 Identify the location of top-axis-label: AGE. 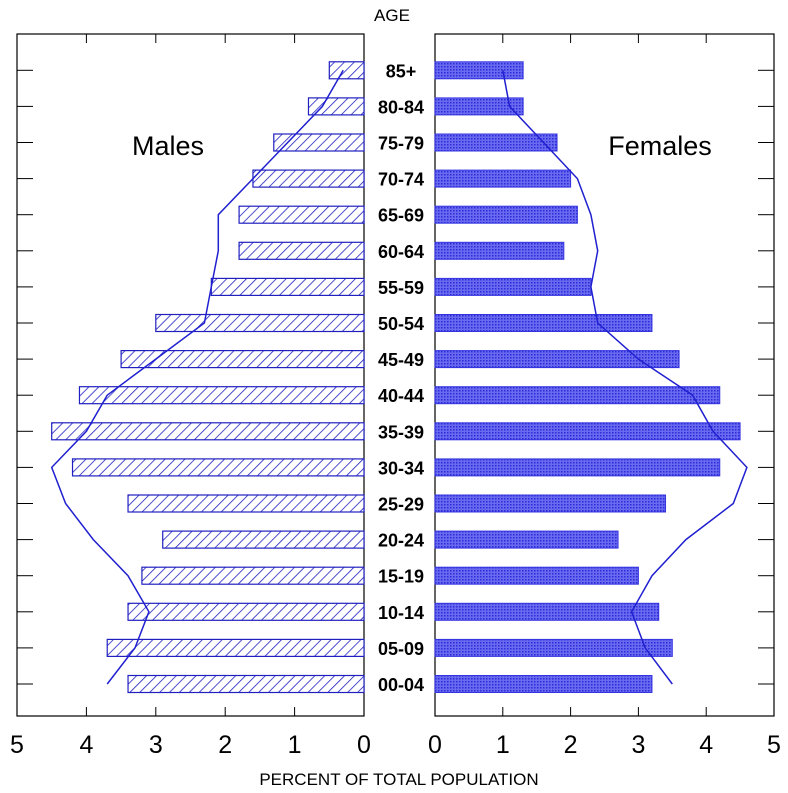
(392, 15).